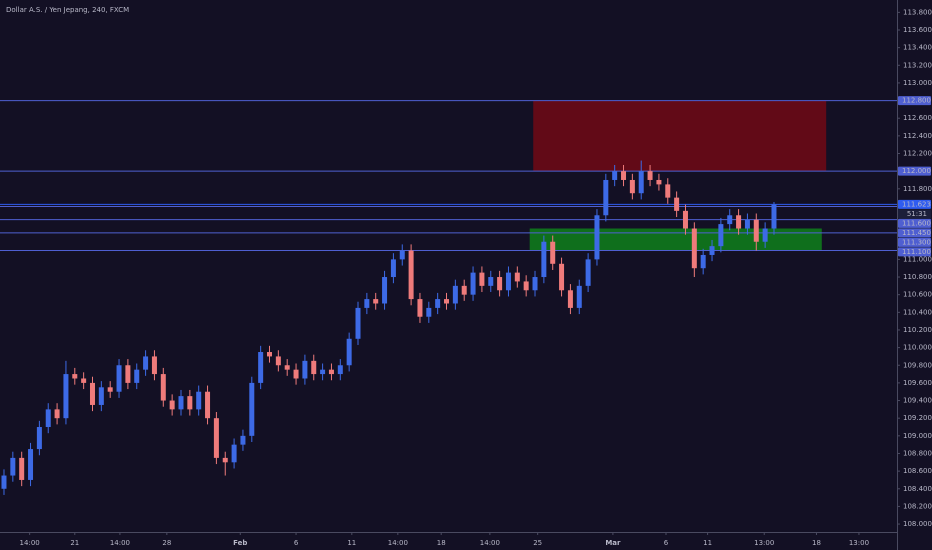  What do you see at coordinates (166, 543) in the screenshot?
I see `x-tick-label: 28` at bounding box center [166, 543].